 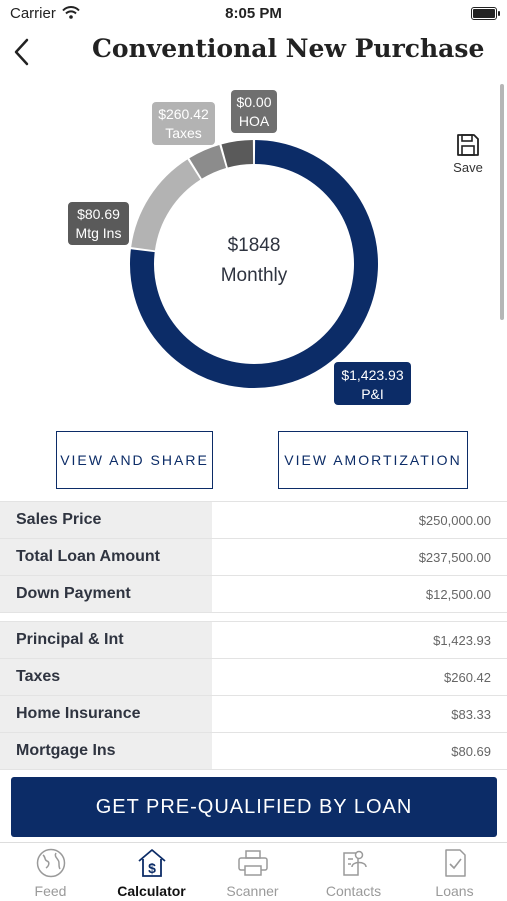 I want to click on taxes-callout-amount: $260.42, so click(x=183, y=114).